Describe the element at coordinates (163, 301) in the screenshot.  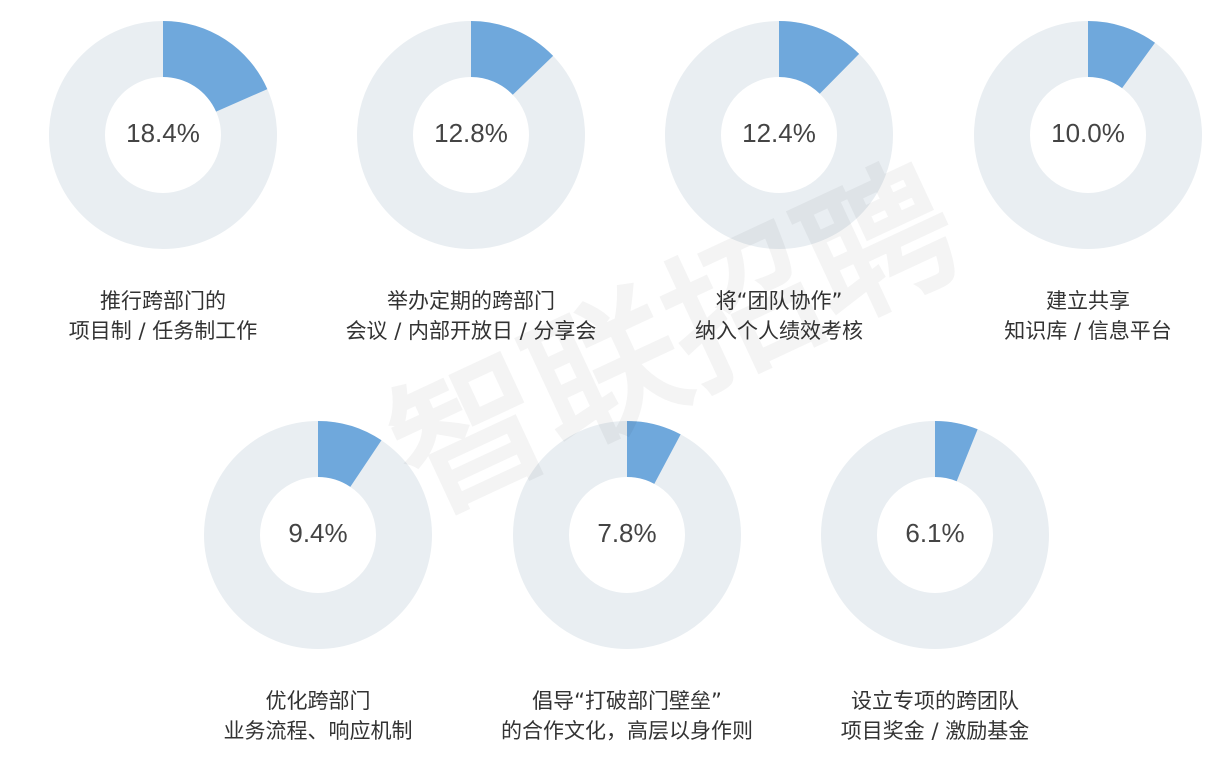
I see `caption: 推行跨部门的` at that location.